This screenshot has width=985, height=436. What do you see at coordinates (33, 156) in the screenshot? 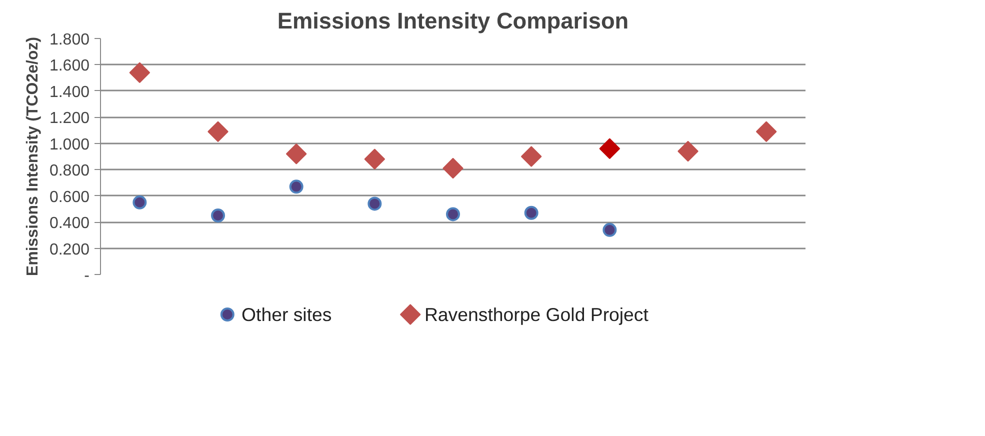
I see `y-axis-title: Emissions Intensity (TCO2e/oz)` at bounding box center [33, 156].